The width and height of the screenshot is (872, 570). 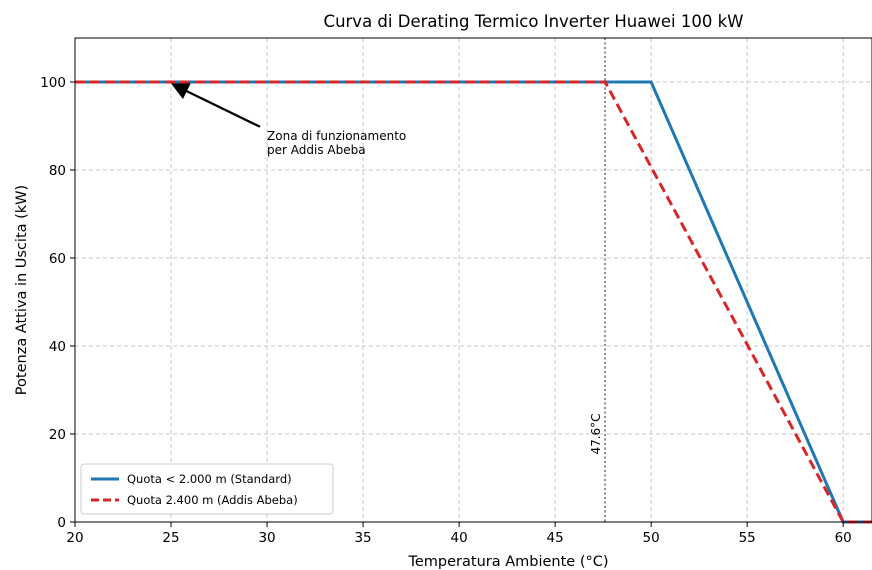 I want to click on y-tick-label: 100, so click(x=53, y=83).